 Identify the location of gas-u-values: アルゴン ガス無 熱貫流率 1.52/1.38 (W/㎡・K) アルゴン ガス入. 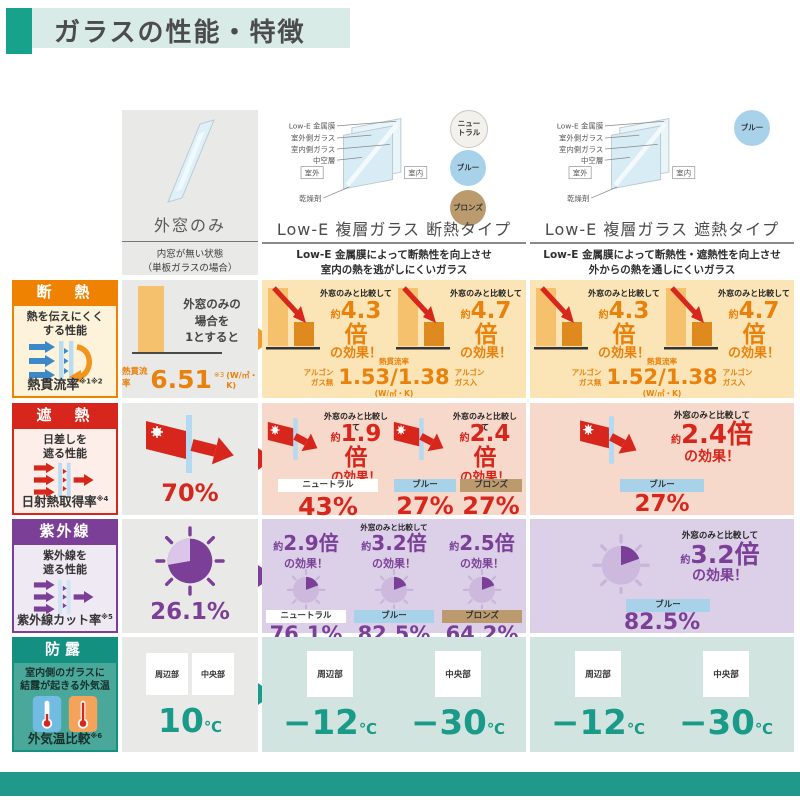
(662, 377).